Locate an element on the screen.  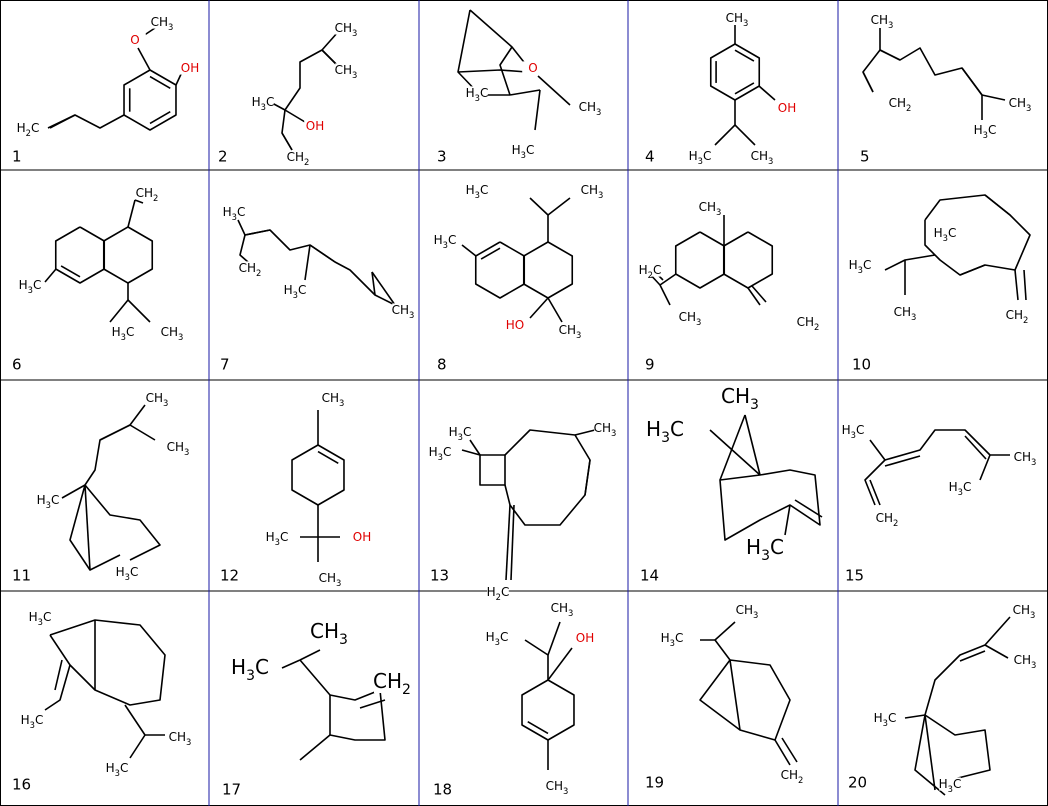
molecule-number: 18 is located at coordinates (442, 790).